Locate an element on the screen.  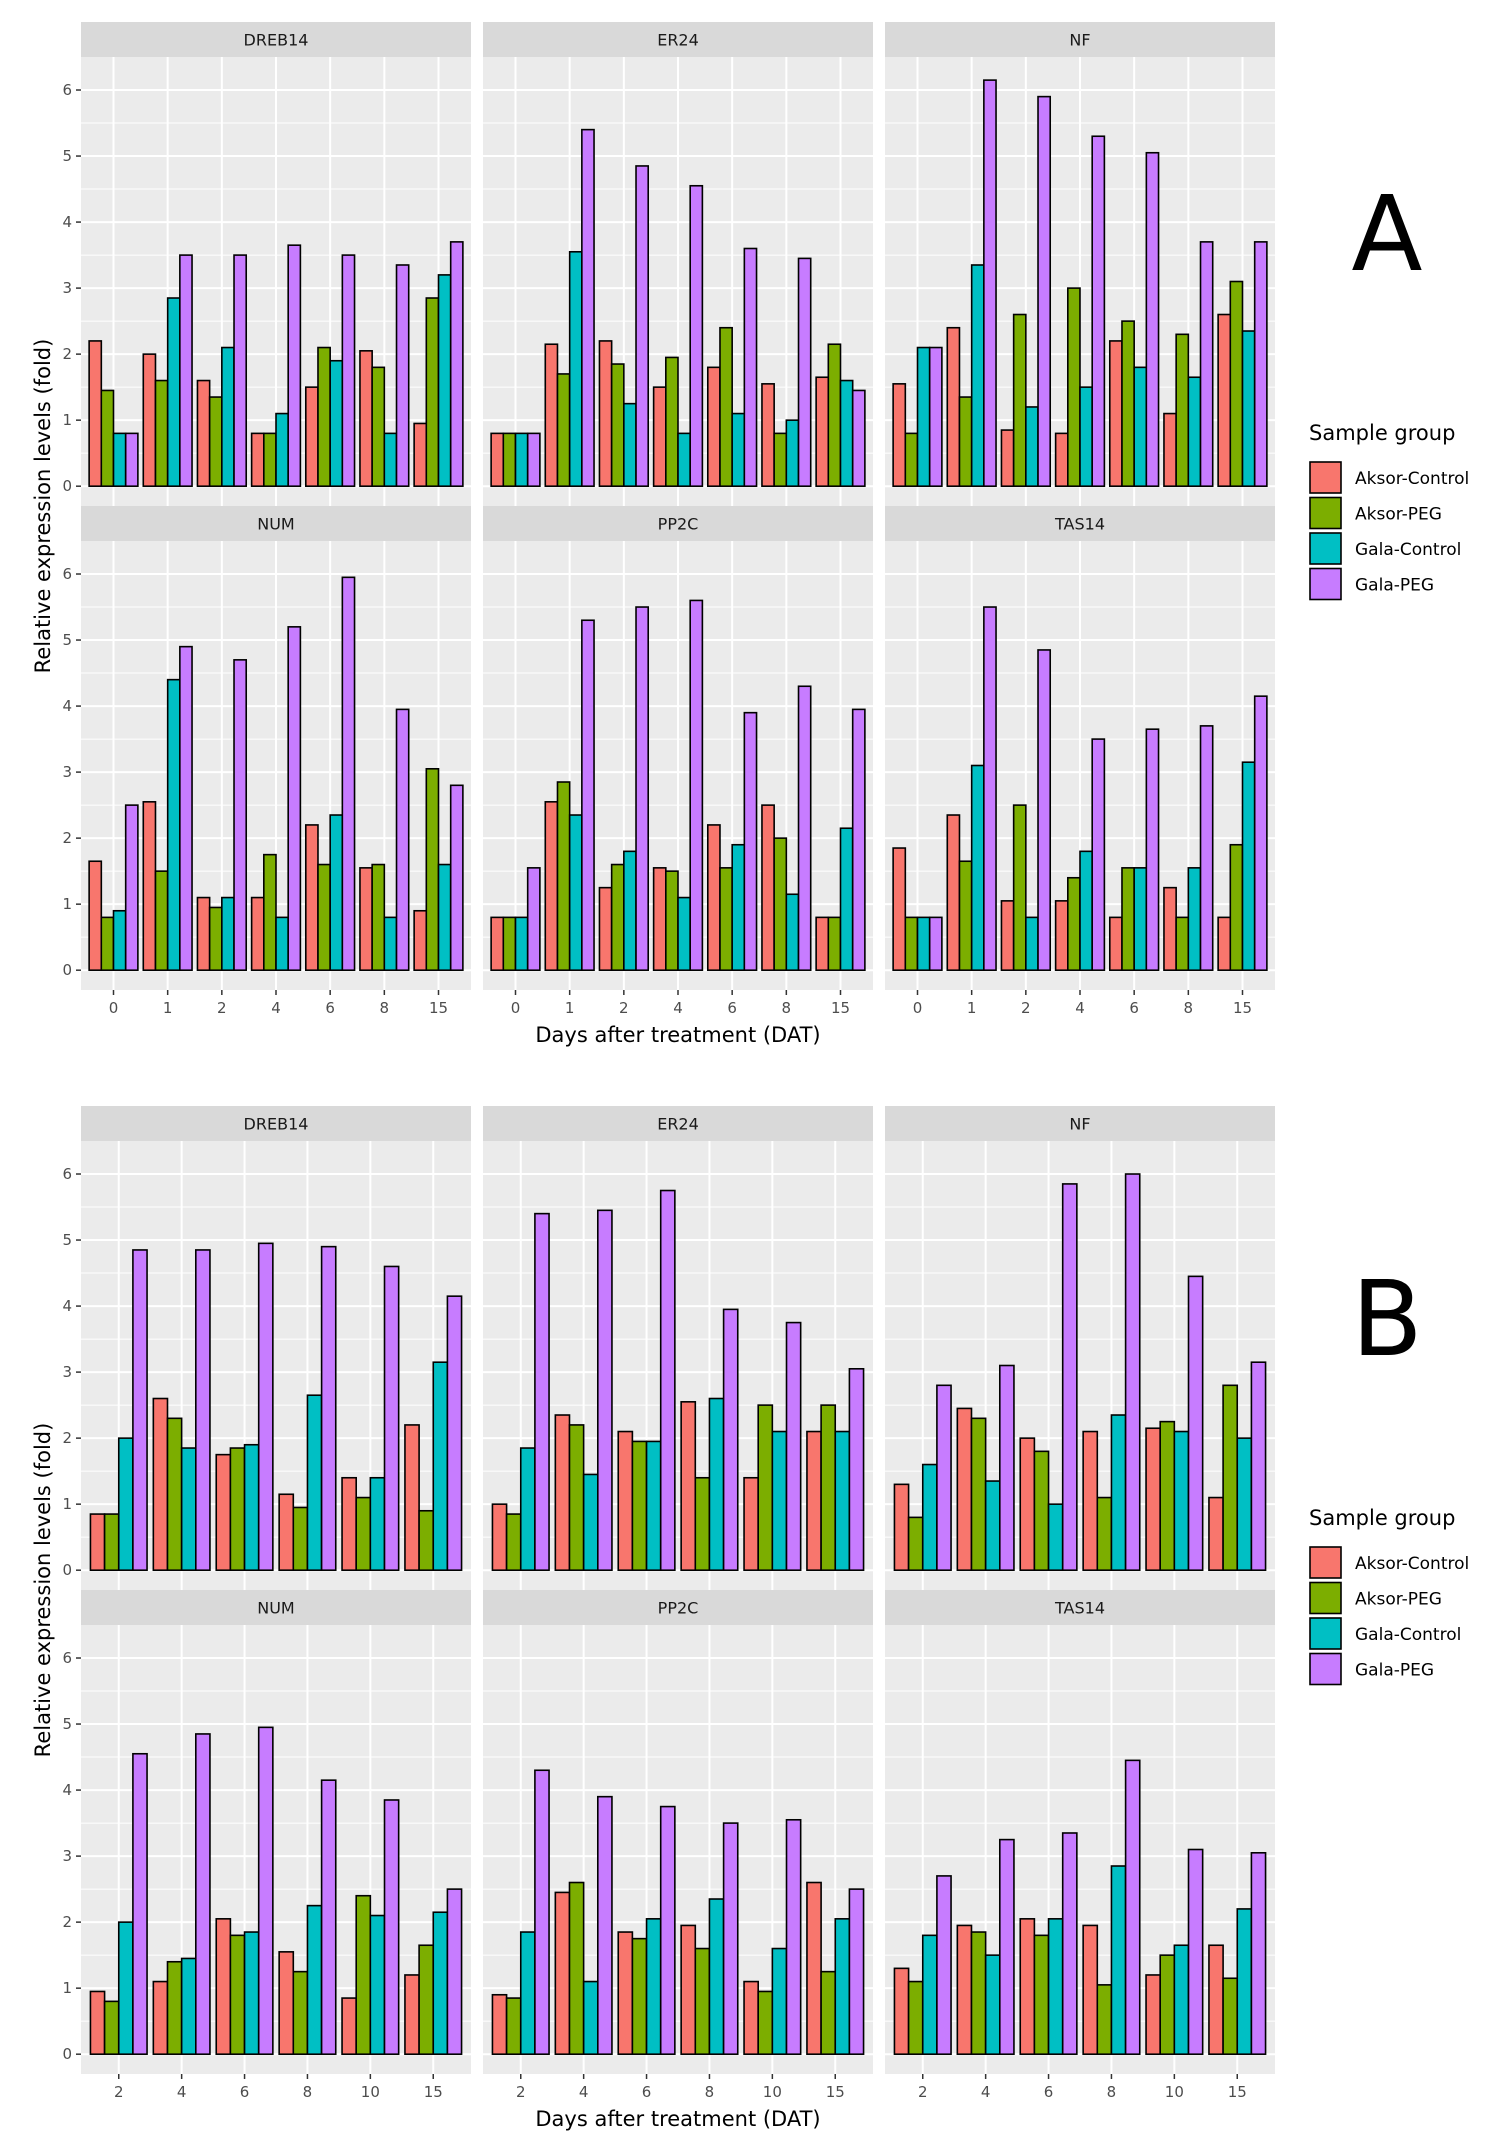
facet-dreb14: DREB14 0 1 2 3 4 5 6 is located at coordinates (266, 264).